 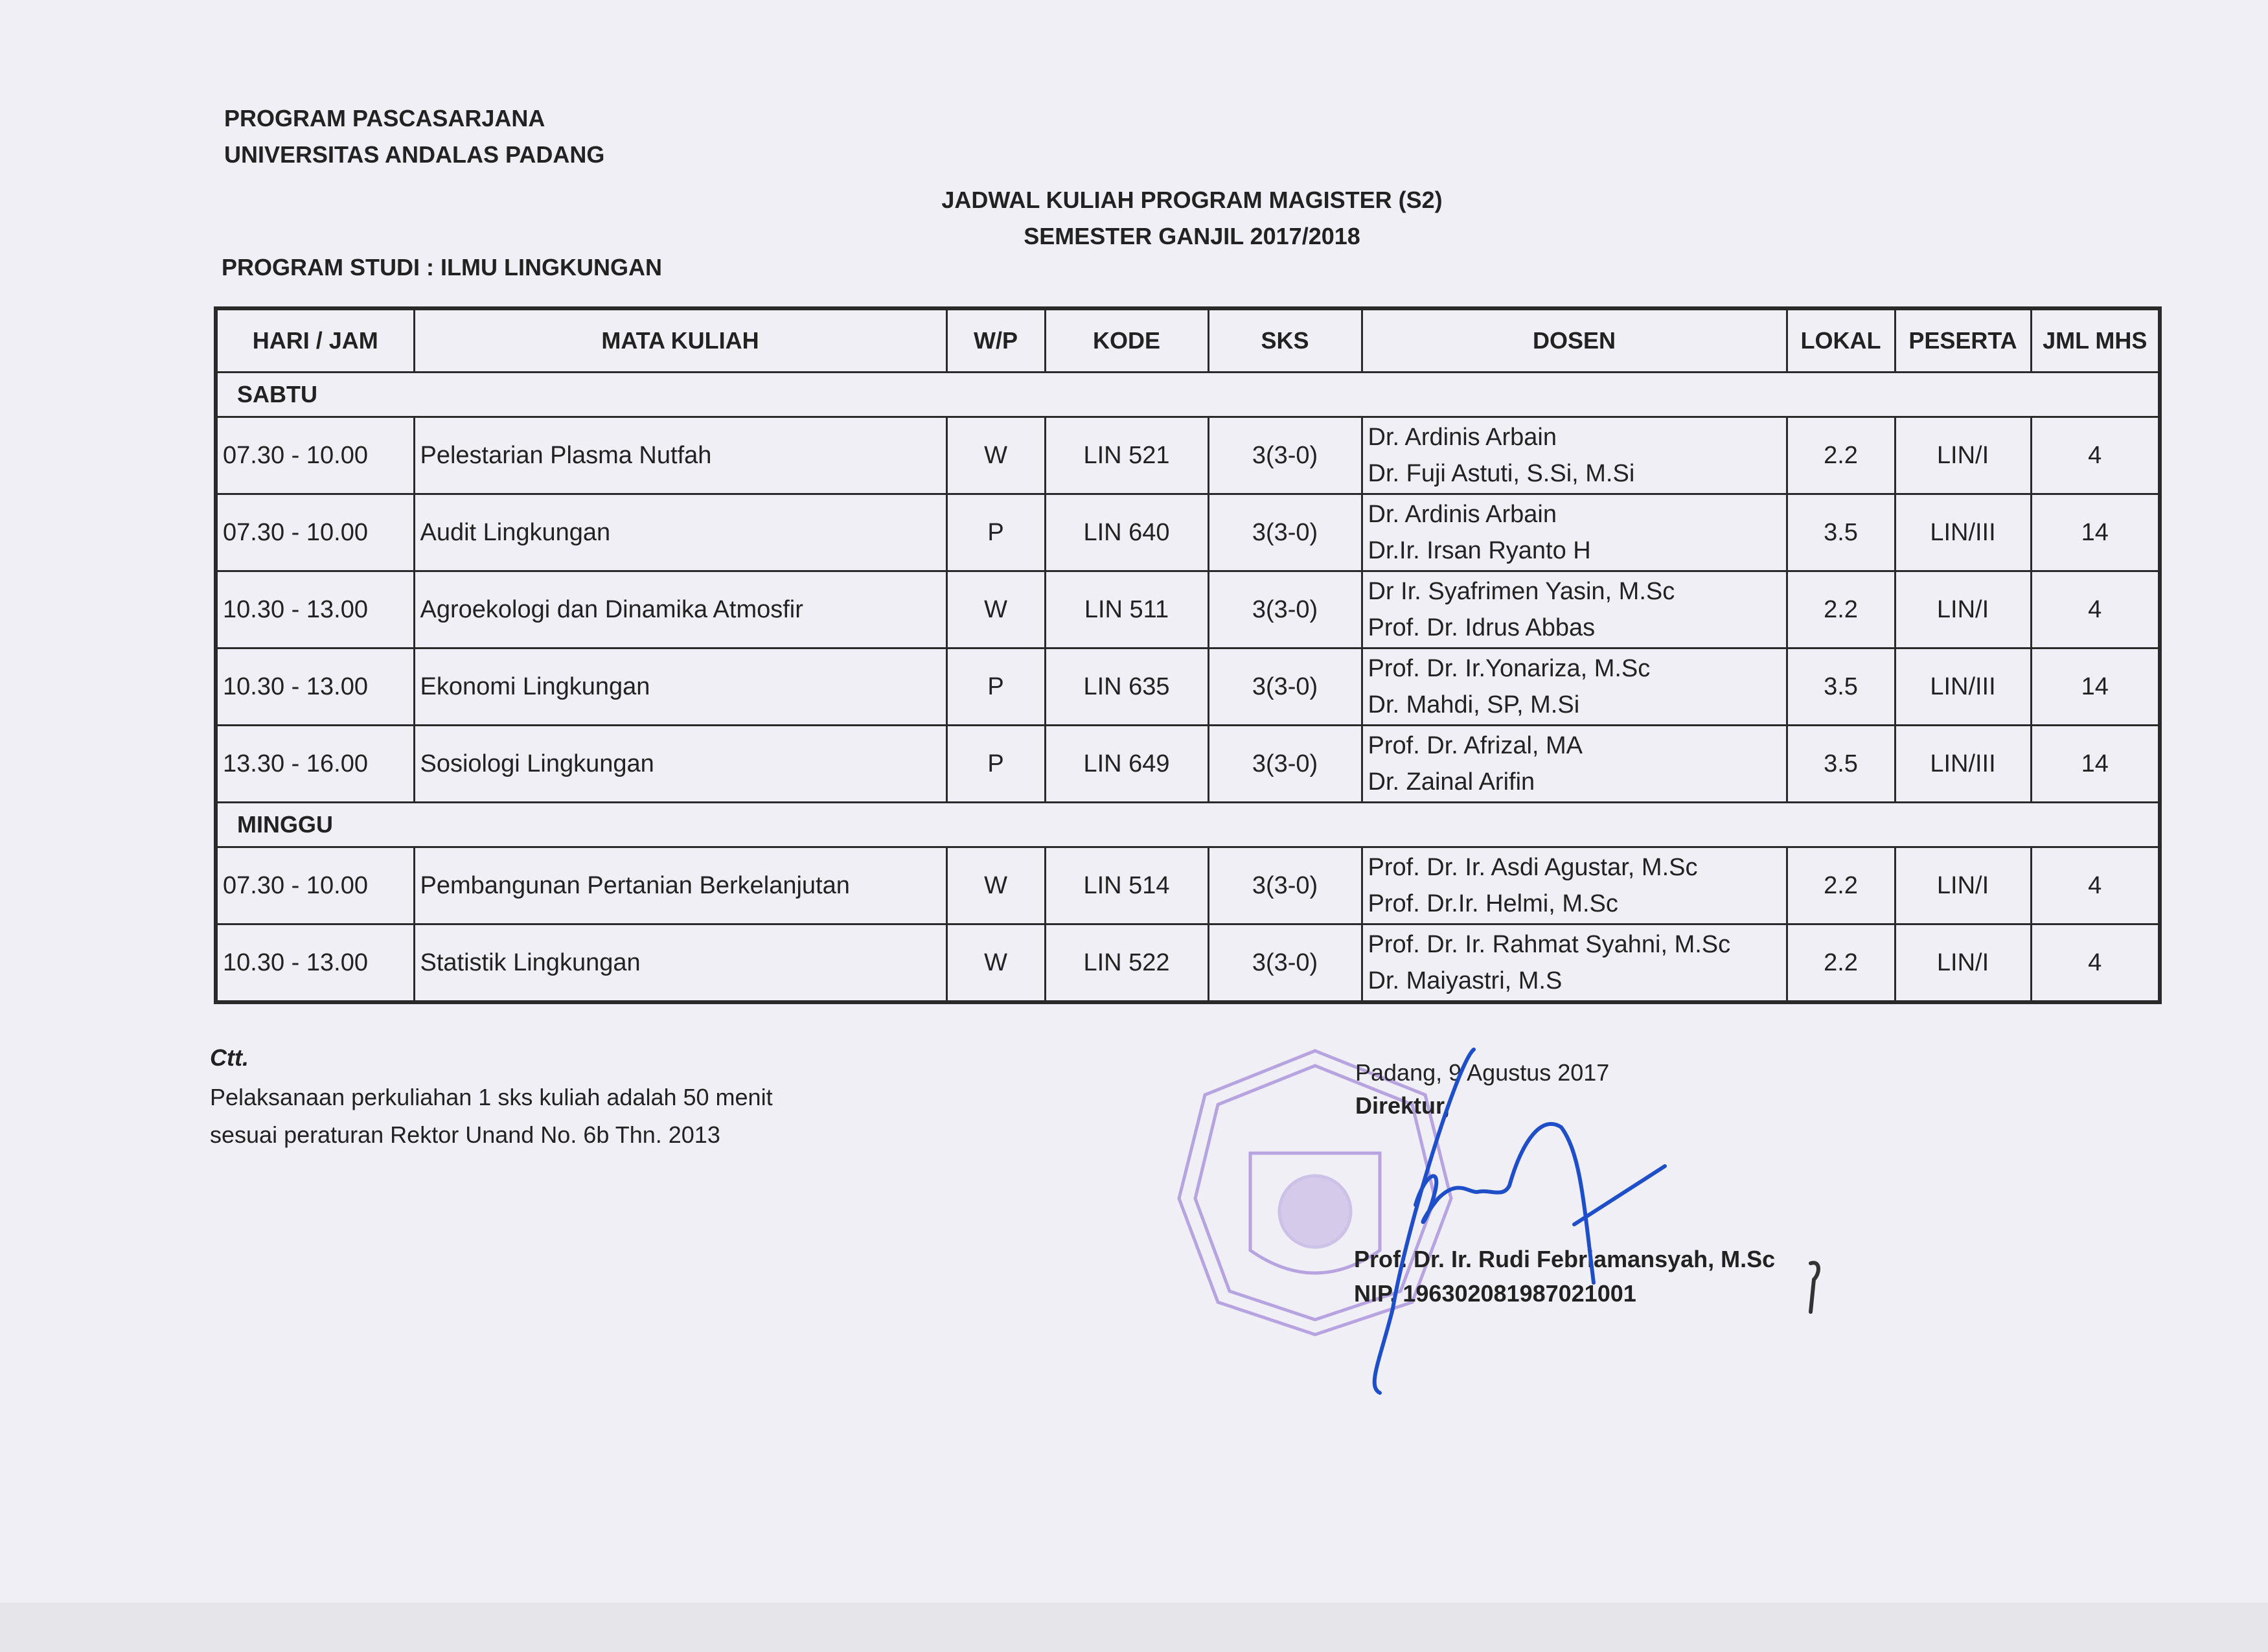 I want to click on day-label: MINGGU, so click(x=1187, y=824).